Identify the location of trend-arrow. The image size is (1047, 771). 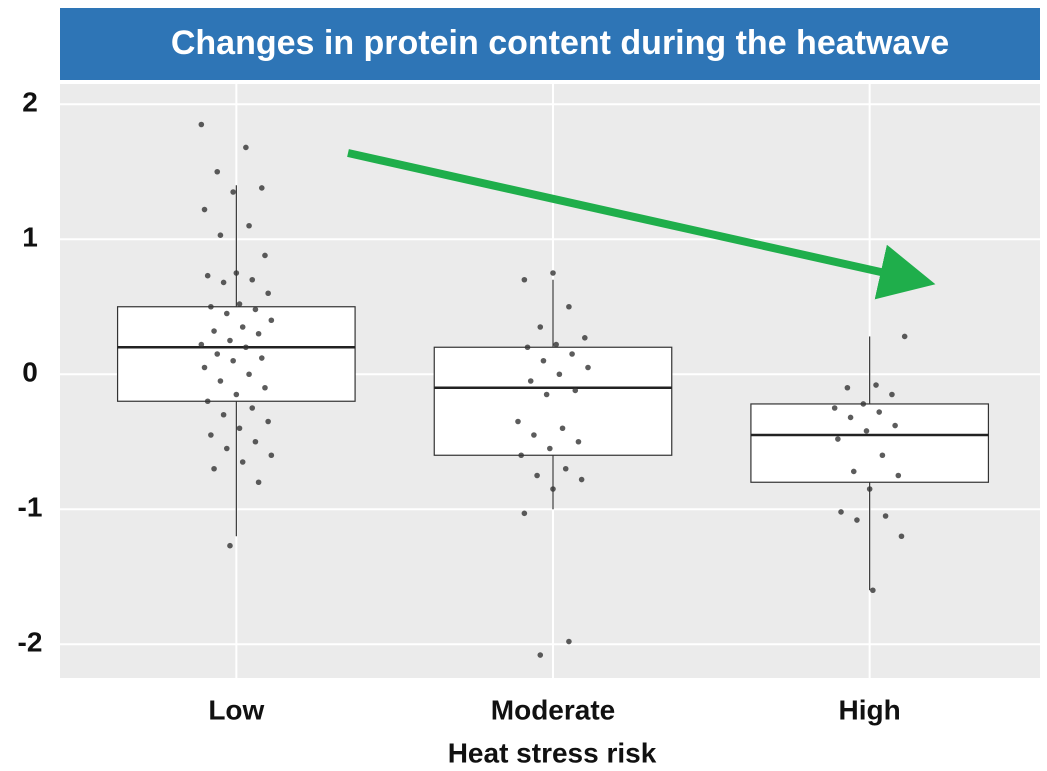
(641, 224).